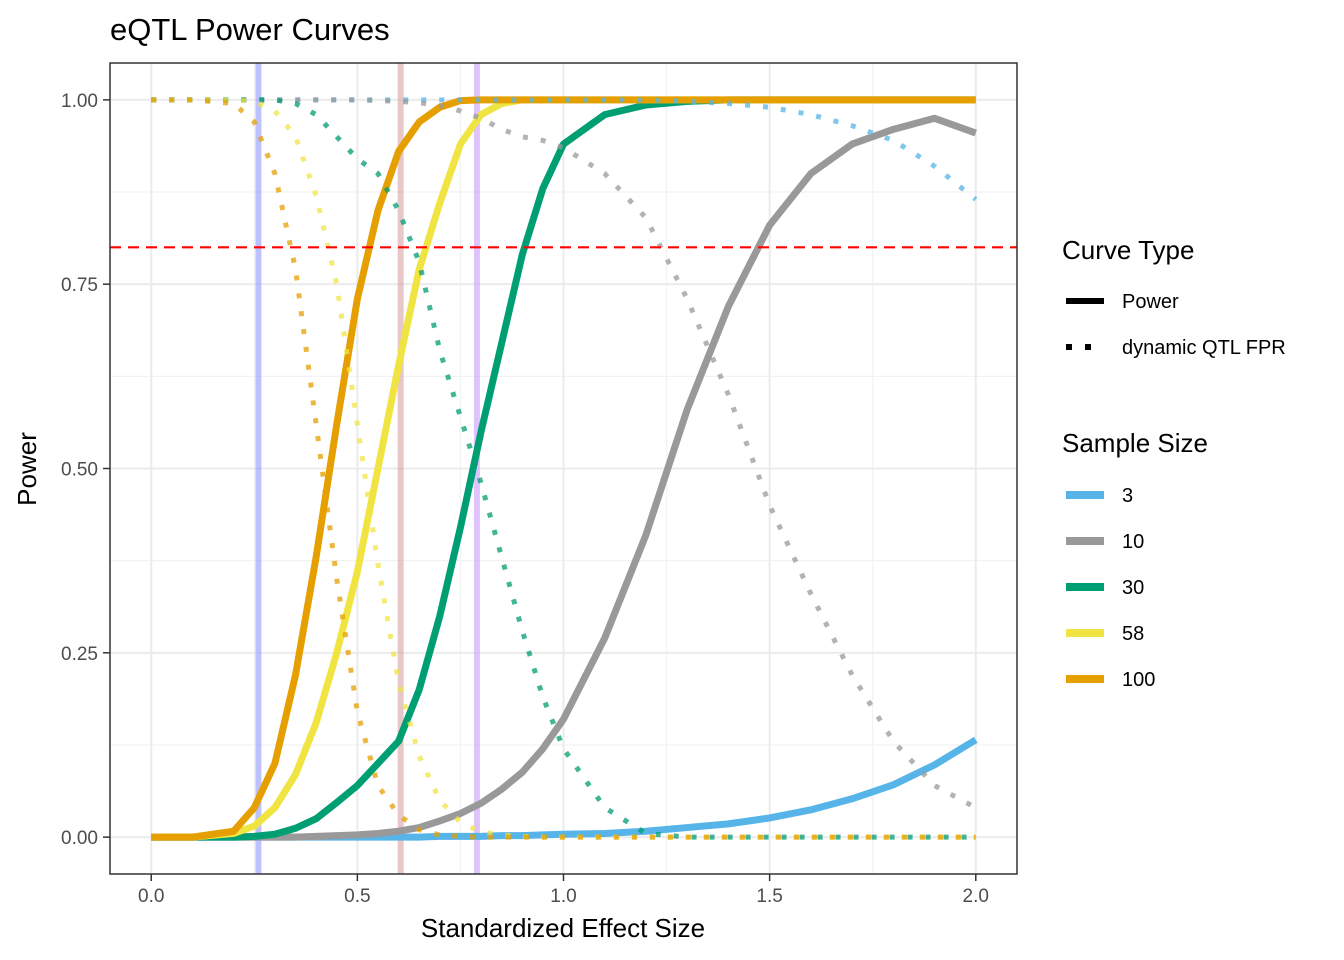  I want to click on y-tick-label: 0.00, so click(79, 838).